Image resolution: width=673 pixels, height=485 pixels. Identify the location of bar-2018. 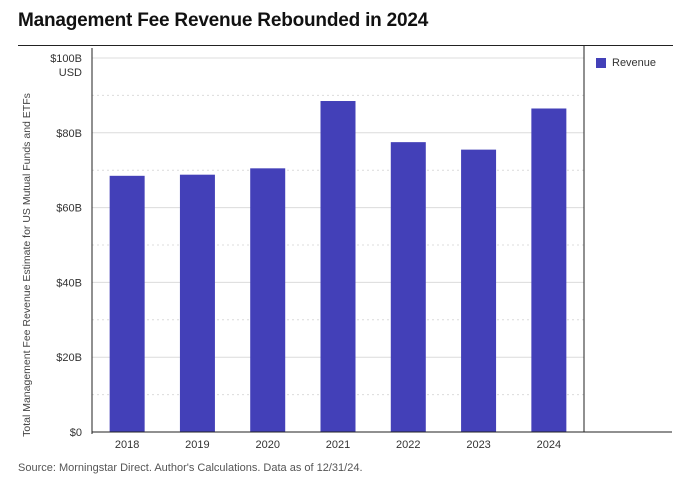
(127, 303).